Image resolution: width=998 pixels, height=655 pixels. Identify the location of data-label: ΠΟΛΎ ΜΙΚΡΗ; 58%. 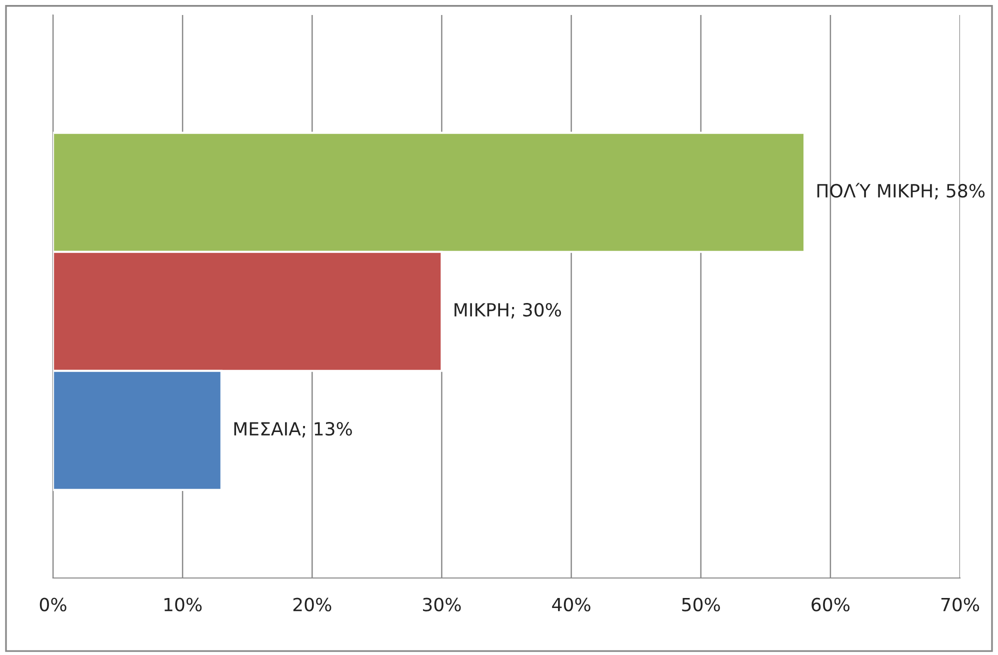
(901, 191).